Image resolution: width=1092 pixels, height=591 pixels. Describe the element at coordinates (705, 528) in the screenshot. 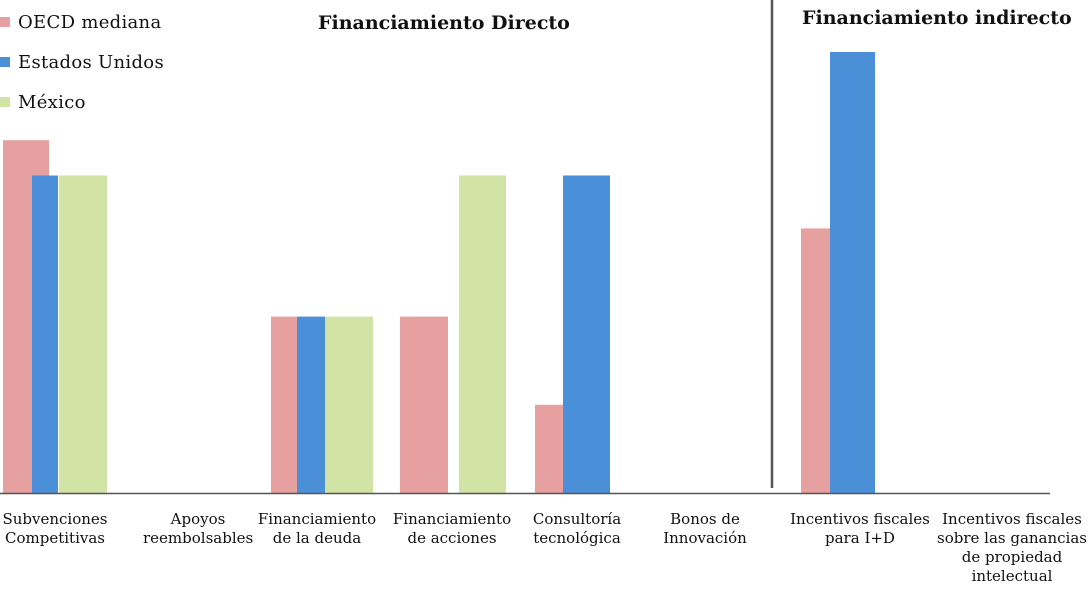

I see `category-label: Bonos de Innovación` at that location.